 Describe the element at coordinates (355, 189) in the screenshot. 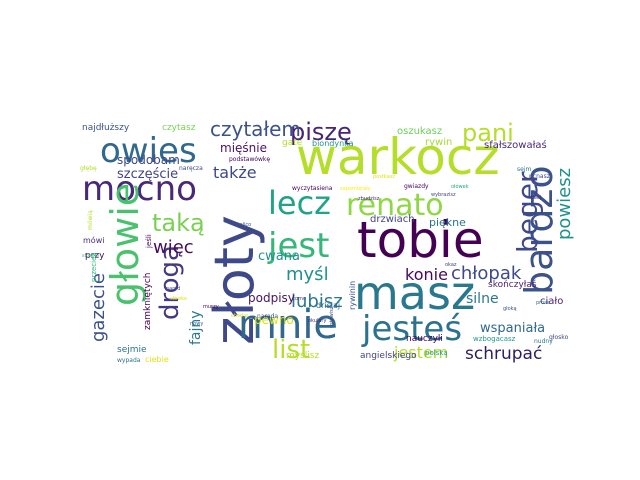

I see `word-zapamietaly: zapamiętały` at that location.